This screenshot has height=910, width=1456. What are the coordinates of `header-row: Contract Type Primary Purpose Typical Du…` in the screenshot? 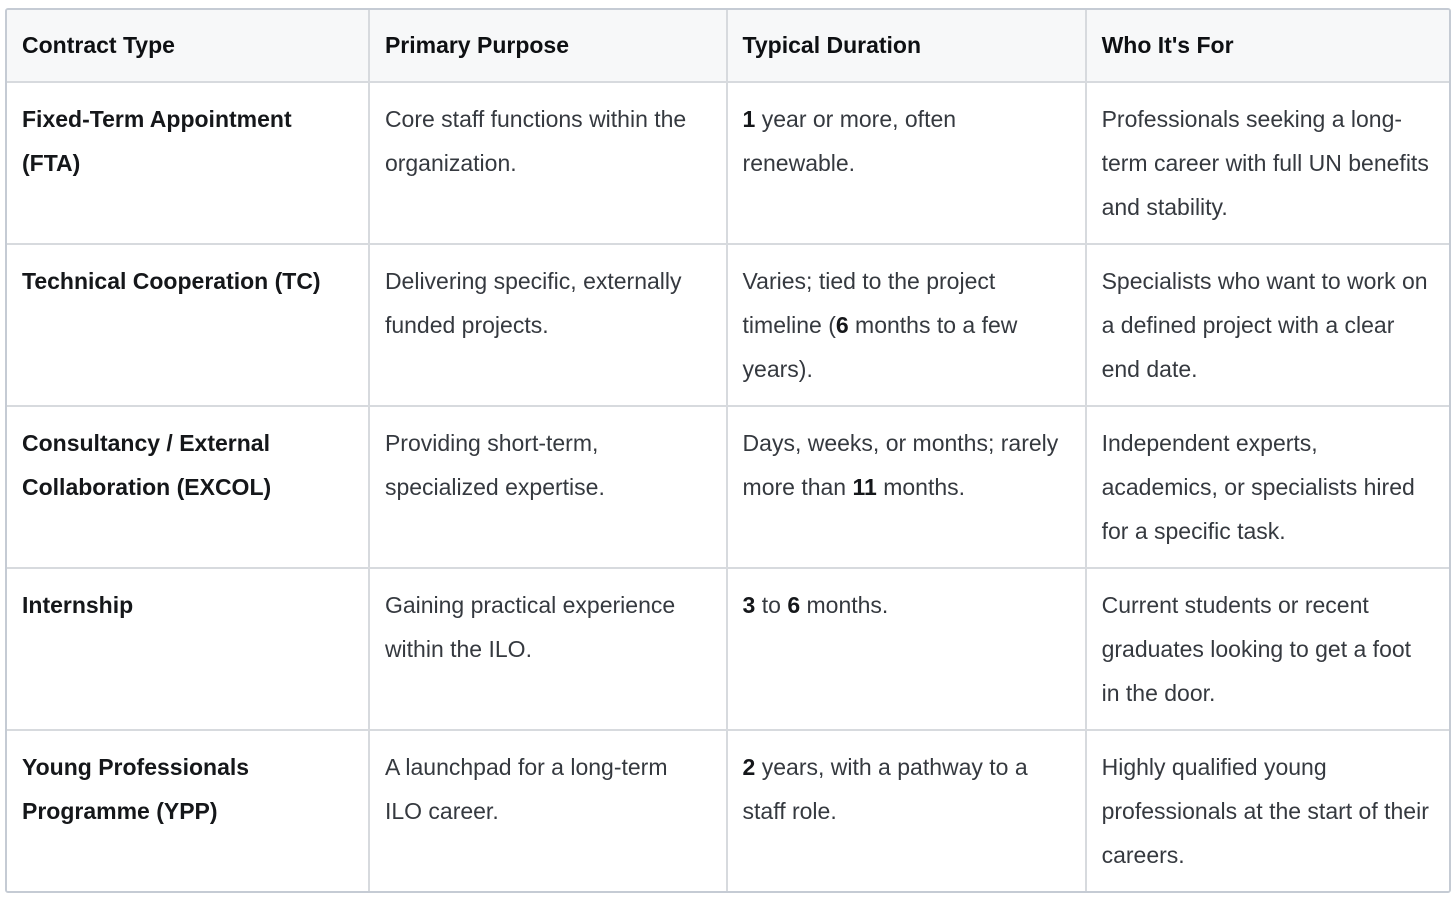 It's located at (728, 46).